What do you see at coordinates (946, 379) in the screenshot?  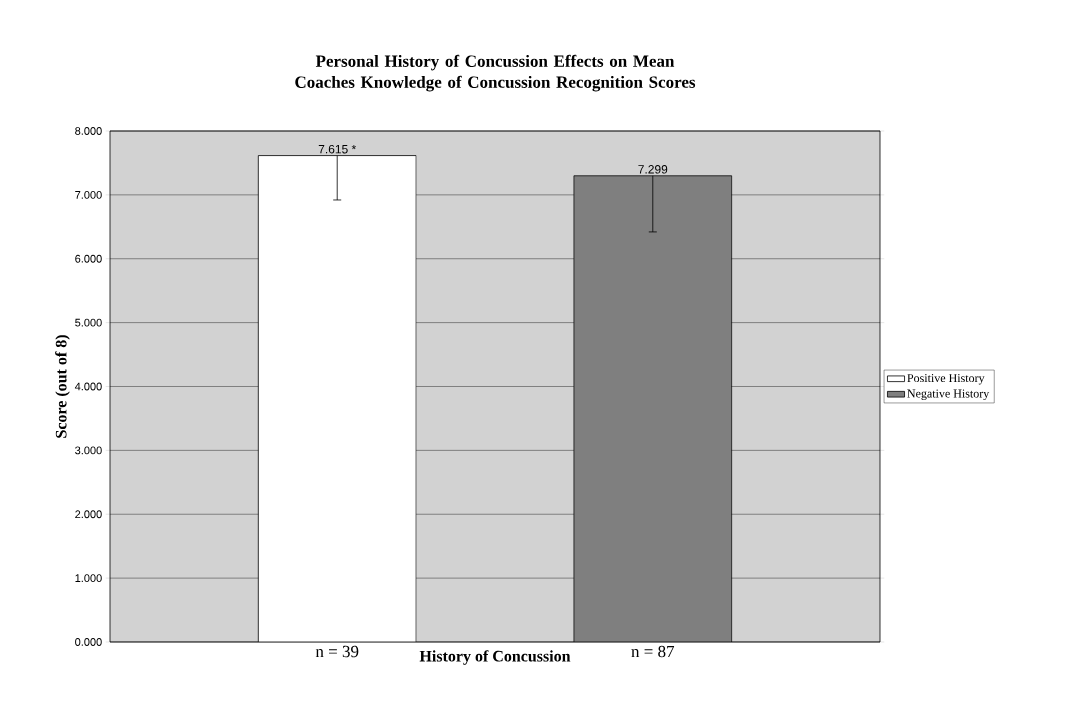 I see `legend-label: Positive History` at bounding box center [946, 379].